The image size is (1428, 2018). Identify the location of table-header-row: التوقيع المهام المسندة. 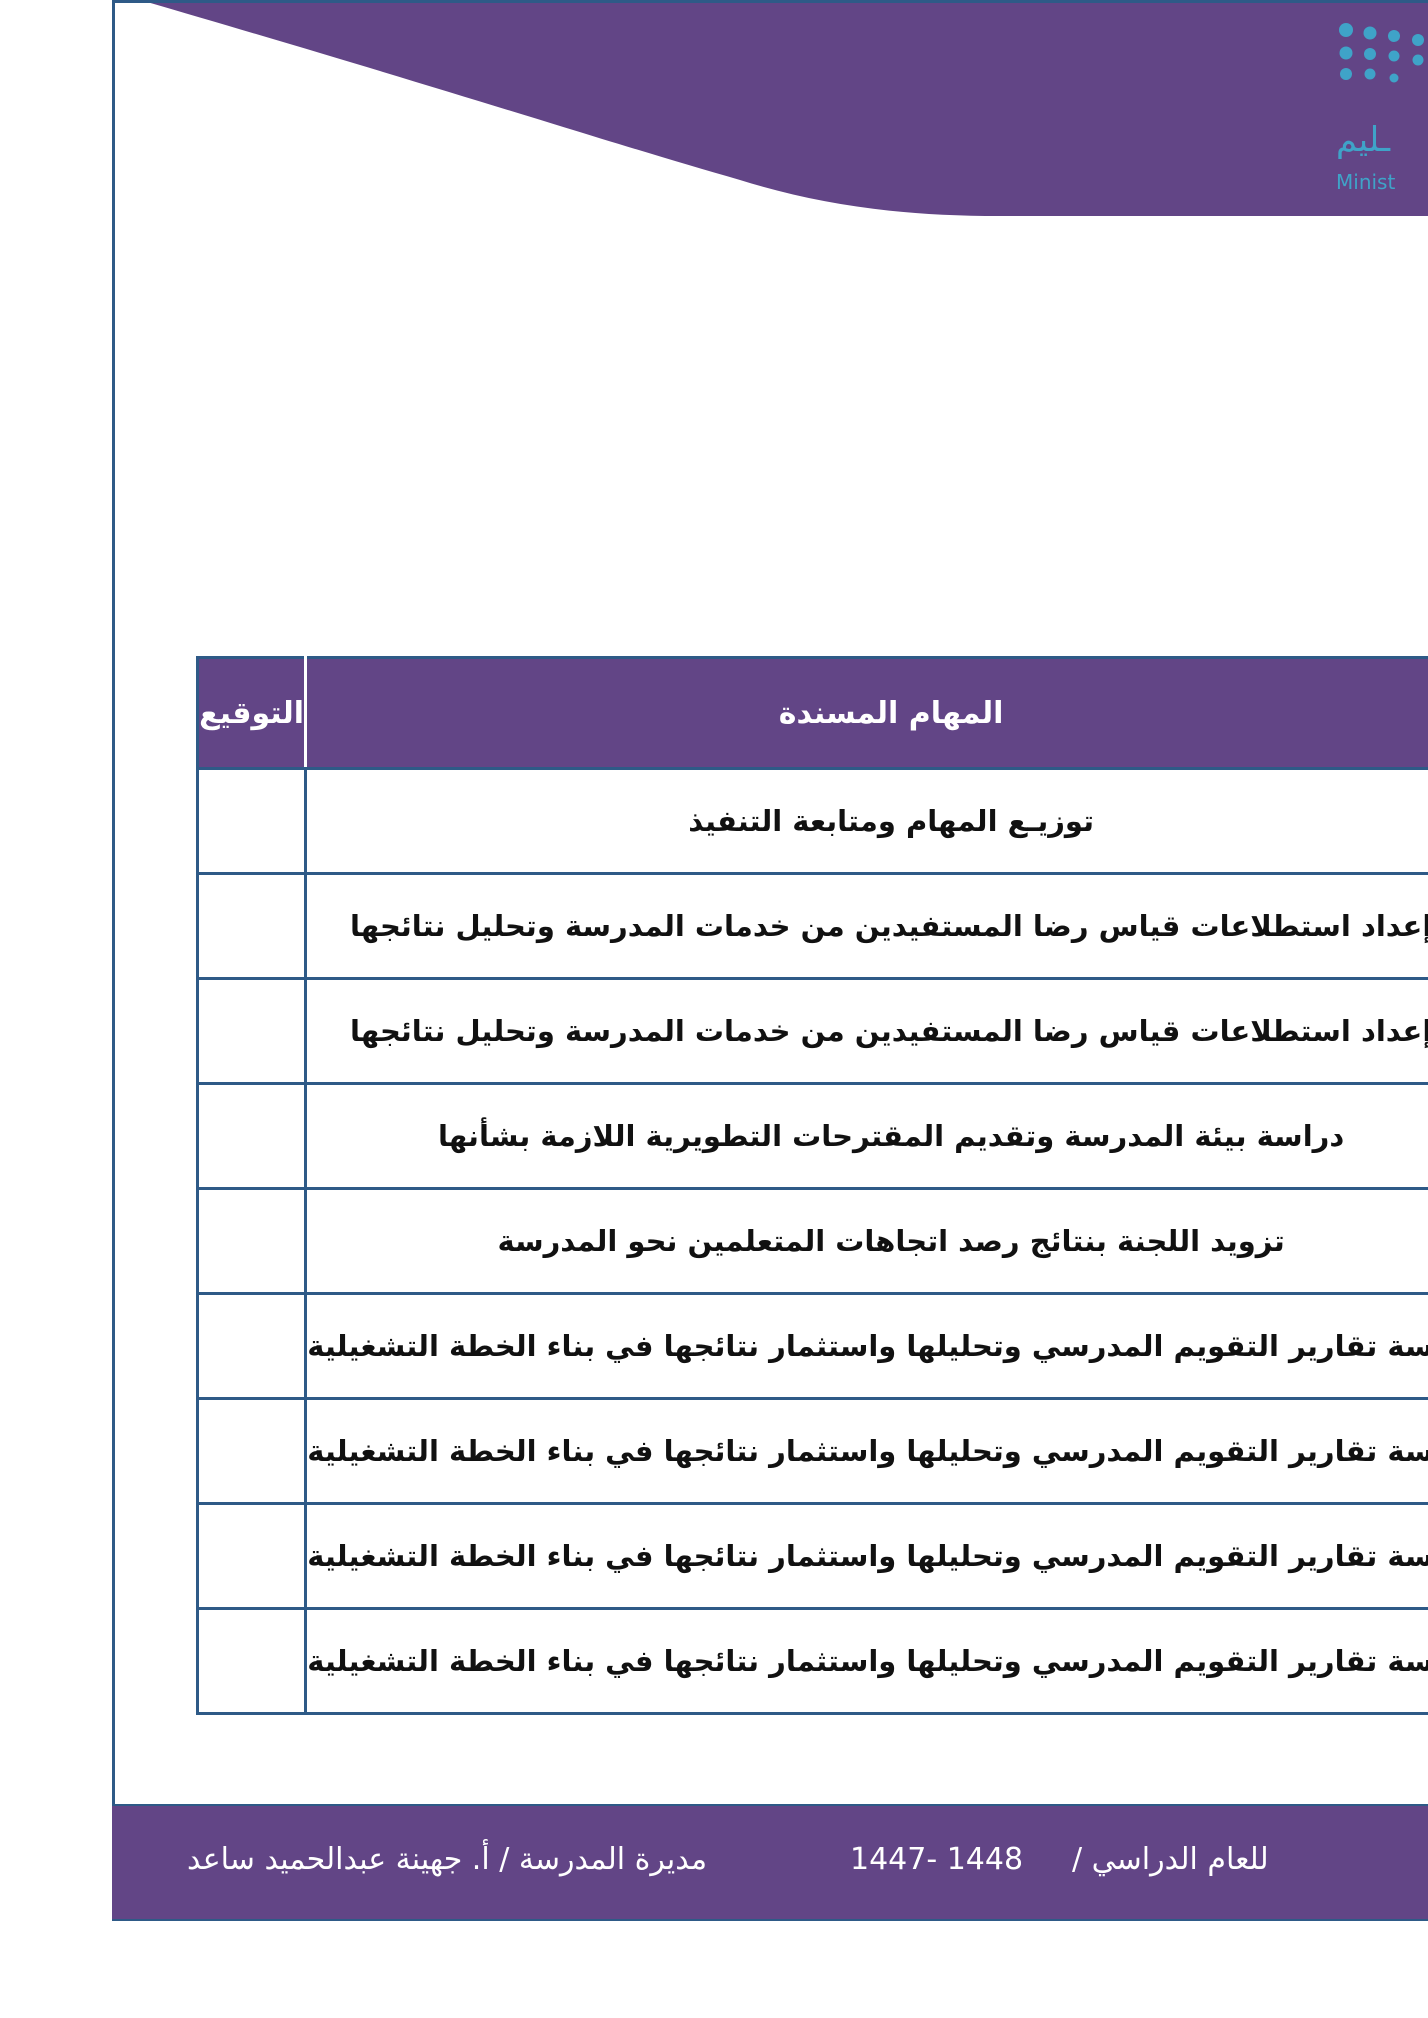
(811, 713).